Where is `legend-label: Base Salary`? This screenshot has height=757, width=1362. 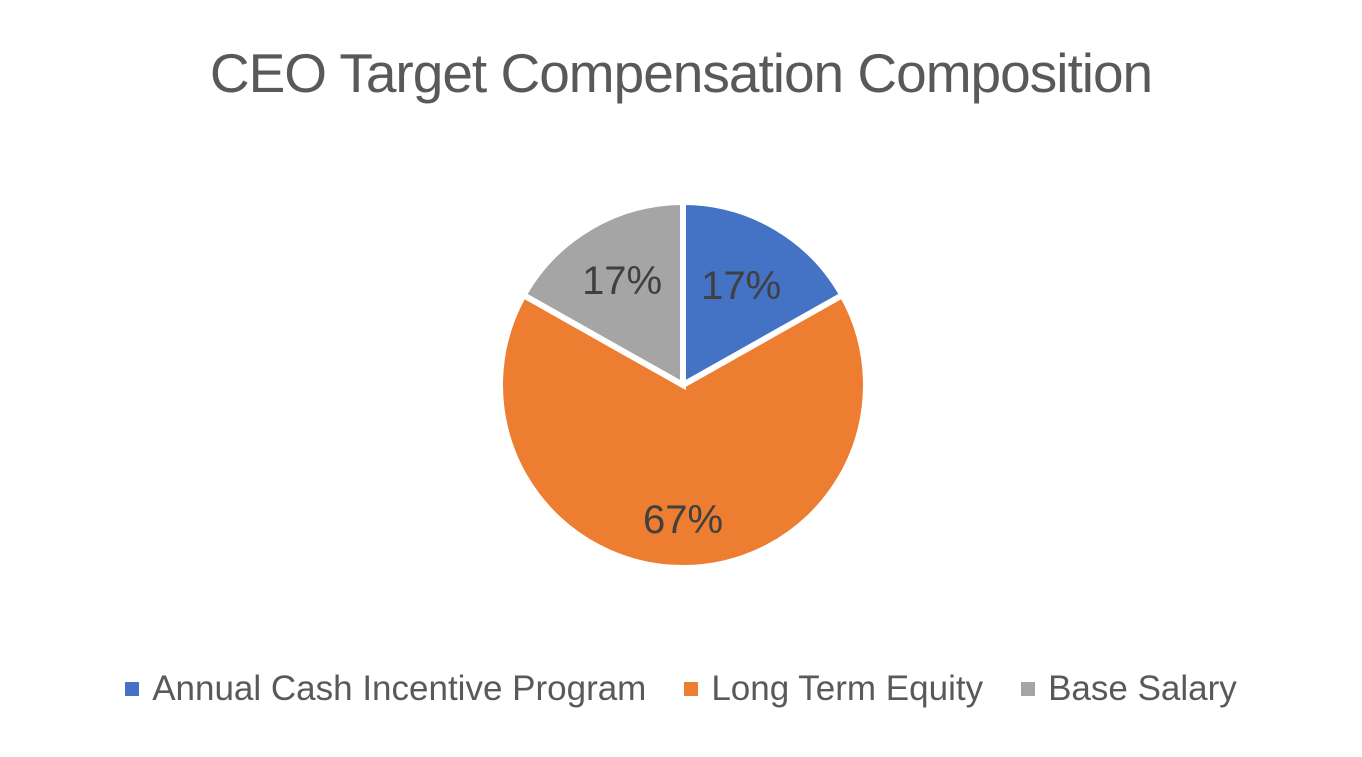
legend-label: Base Salary is located at coordinates (1142, 688).